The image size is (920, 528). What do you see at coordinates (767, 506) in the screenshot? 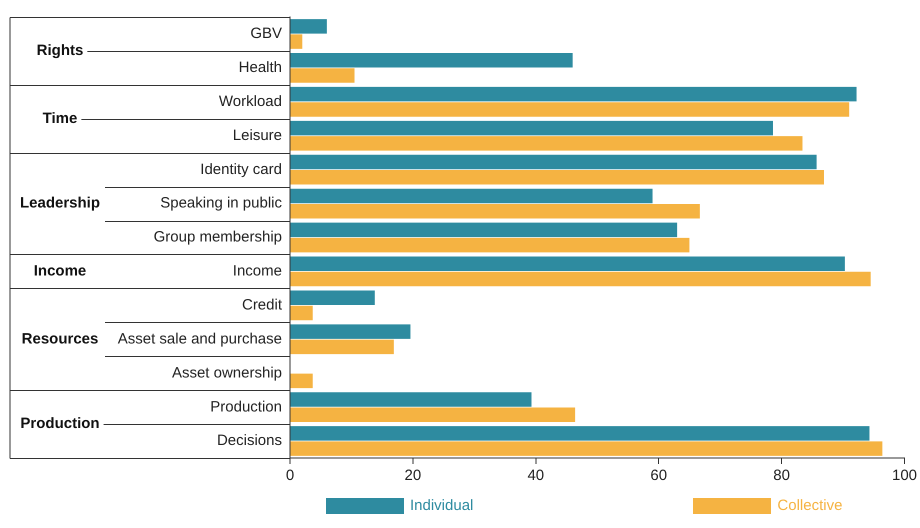
I see `legend-item: Collective` at bounding box center [767, 506].